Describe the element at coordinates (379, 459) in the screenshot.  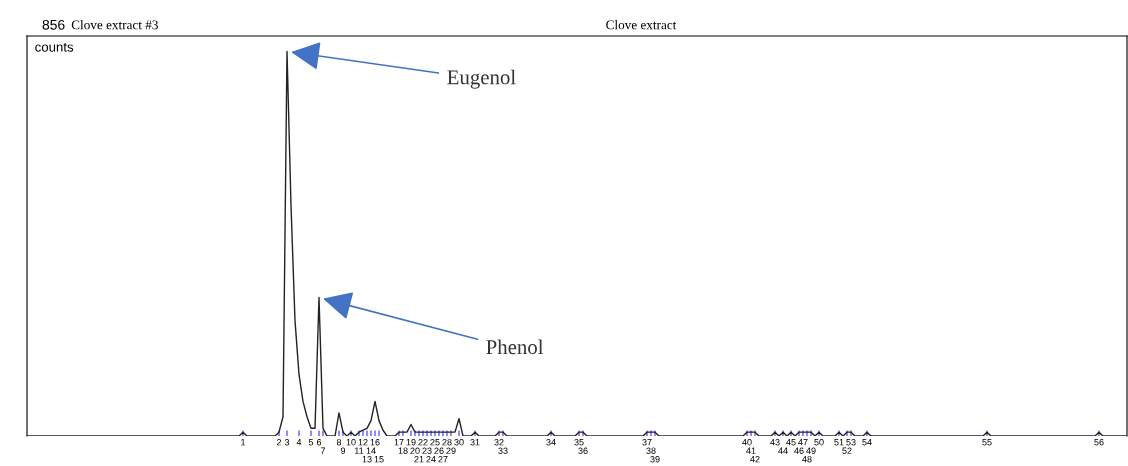
I see `x-tick-label: 15` at that location.